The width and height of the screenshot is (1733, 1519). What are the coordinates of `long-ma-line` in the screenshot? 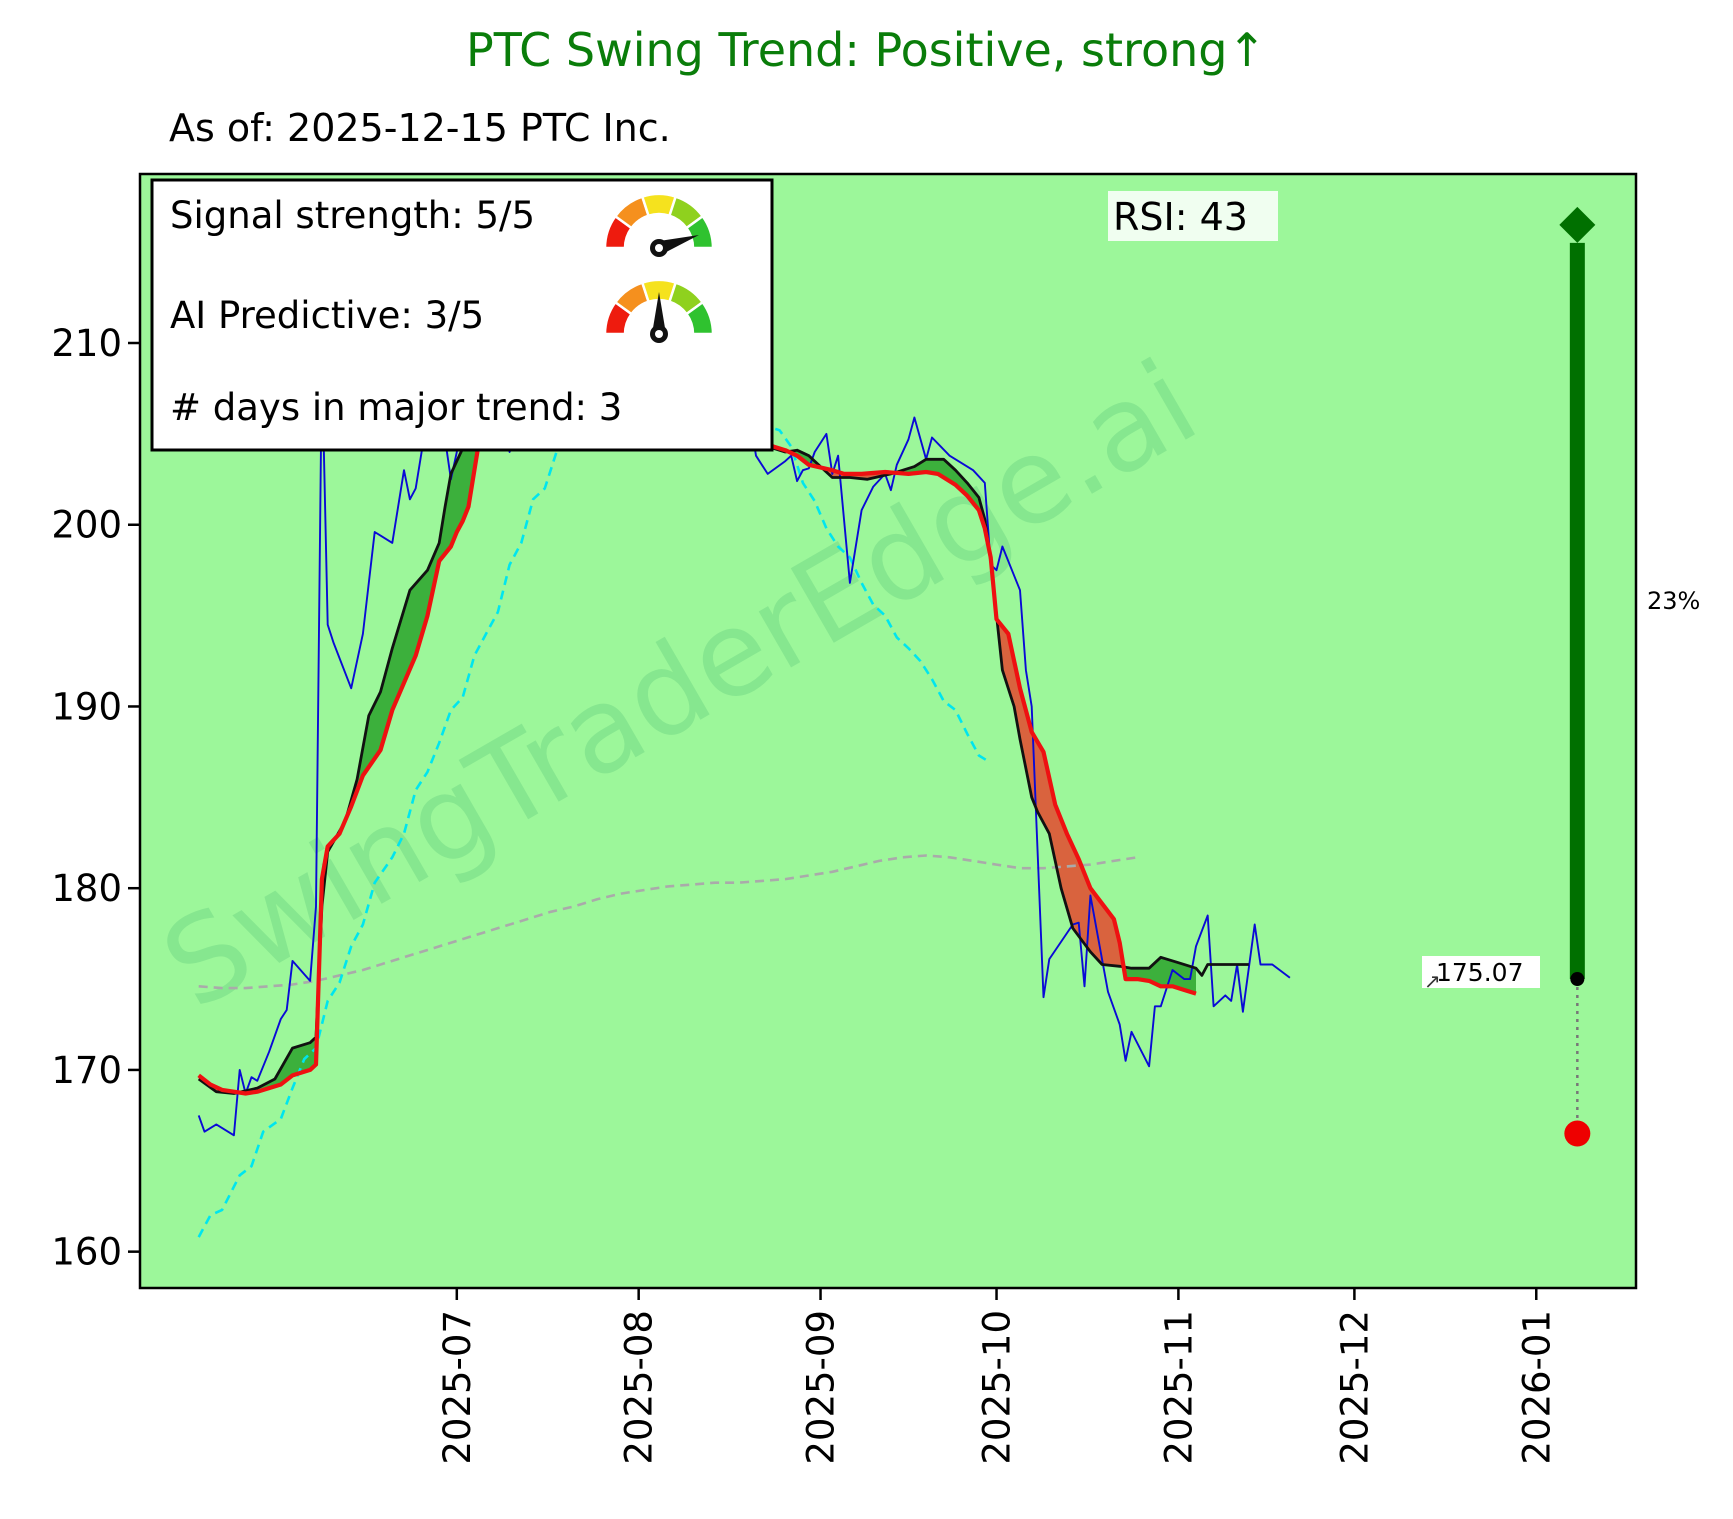 It's located at (668, 922).